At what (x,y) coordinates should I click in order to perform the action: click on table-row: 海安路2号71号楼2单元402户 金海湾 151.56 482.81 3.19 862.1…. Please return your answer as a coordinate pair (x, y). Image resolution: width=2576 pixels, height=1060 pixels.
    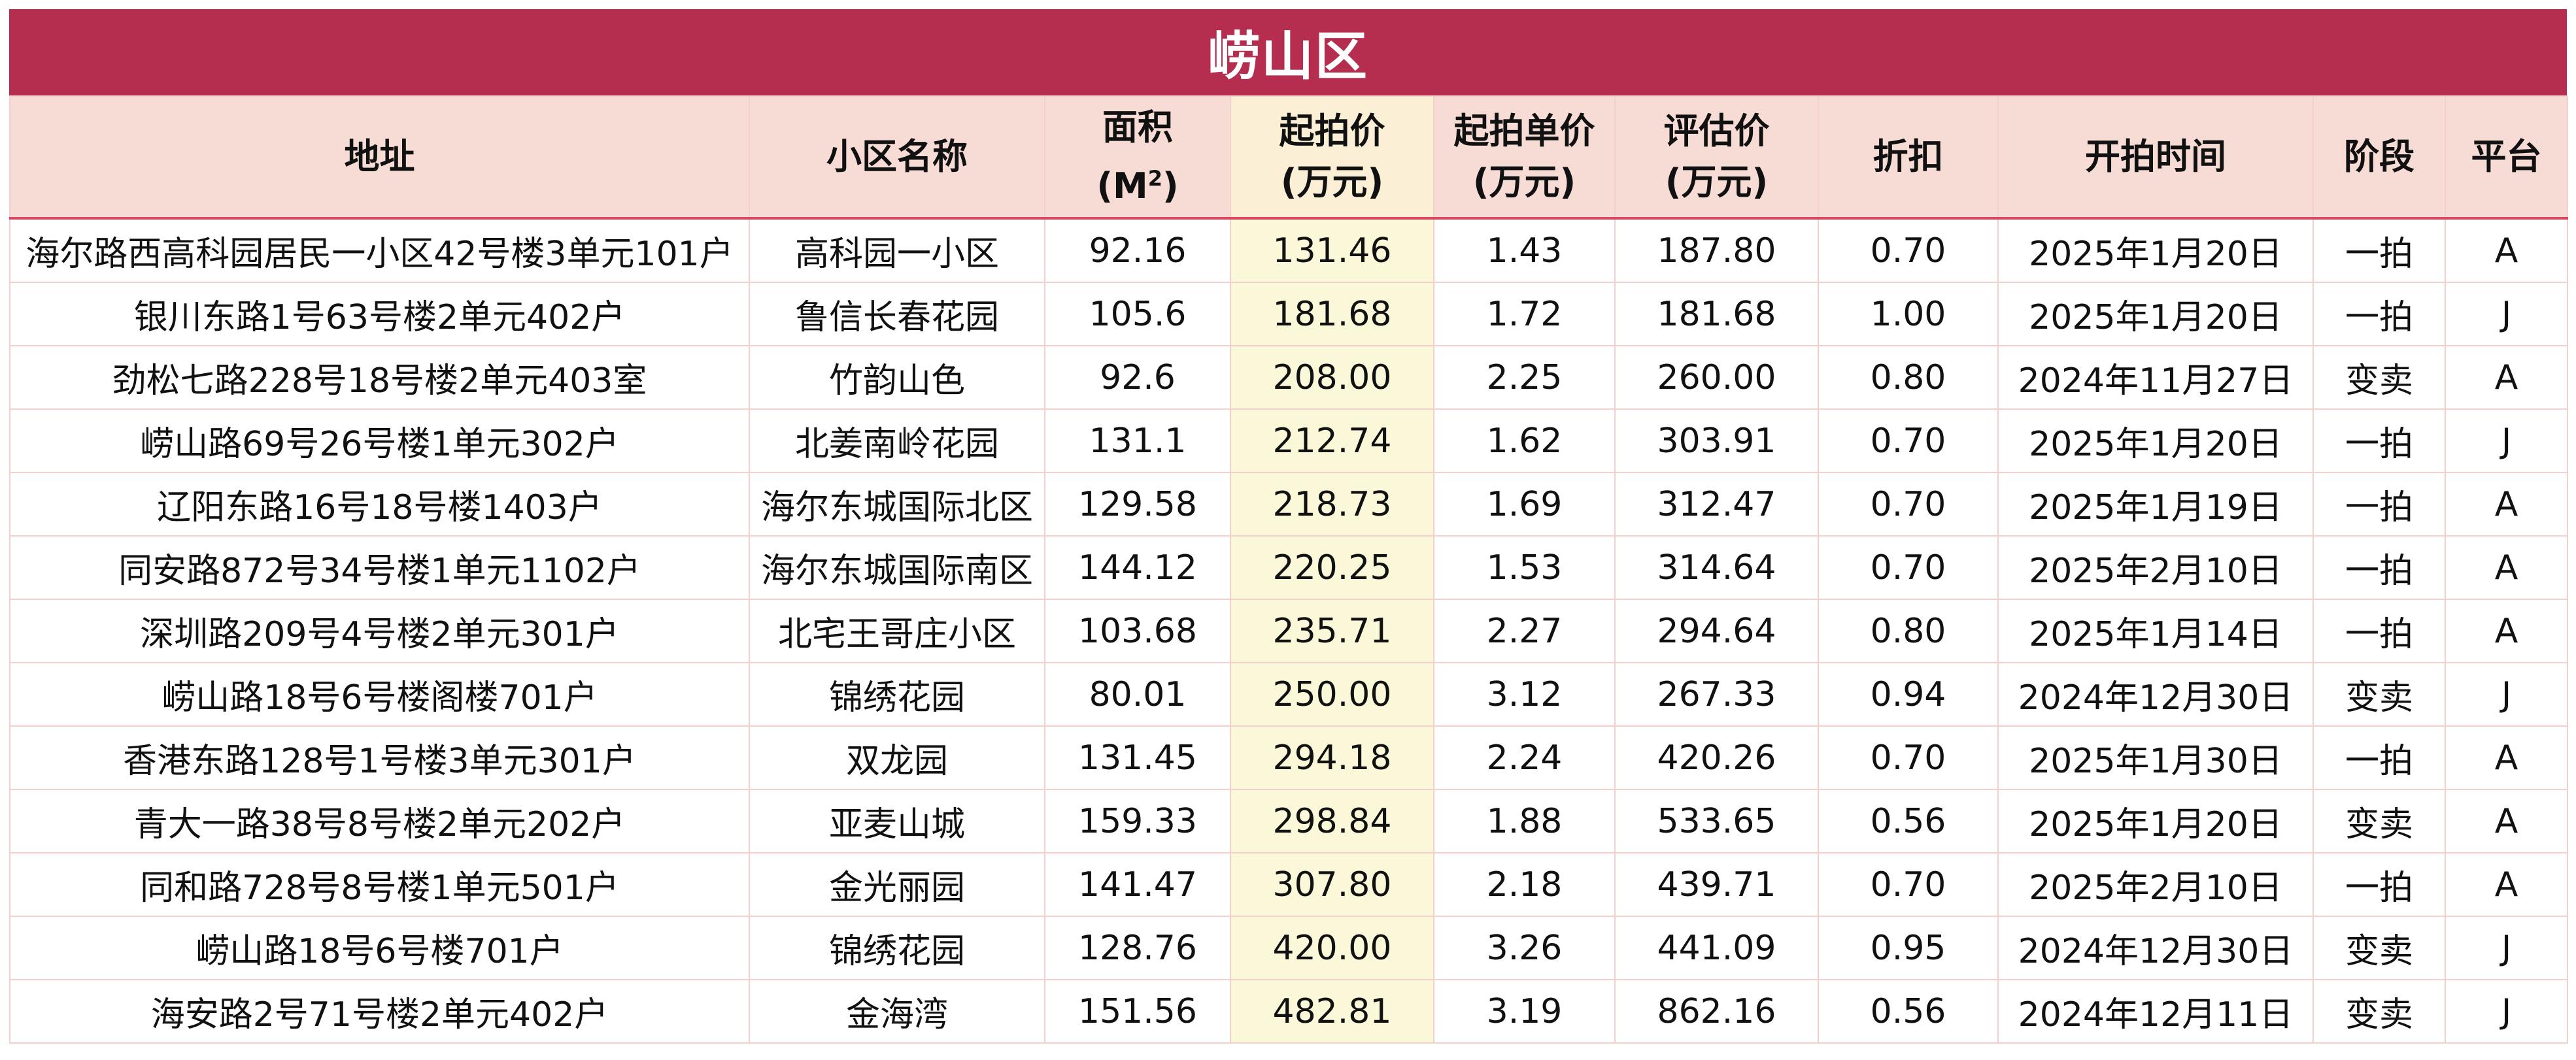
    Looking at the image, I should click on (1288, 1011).